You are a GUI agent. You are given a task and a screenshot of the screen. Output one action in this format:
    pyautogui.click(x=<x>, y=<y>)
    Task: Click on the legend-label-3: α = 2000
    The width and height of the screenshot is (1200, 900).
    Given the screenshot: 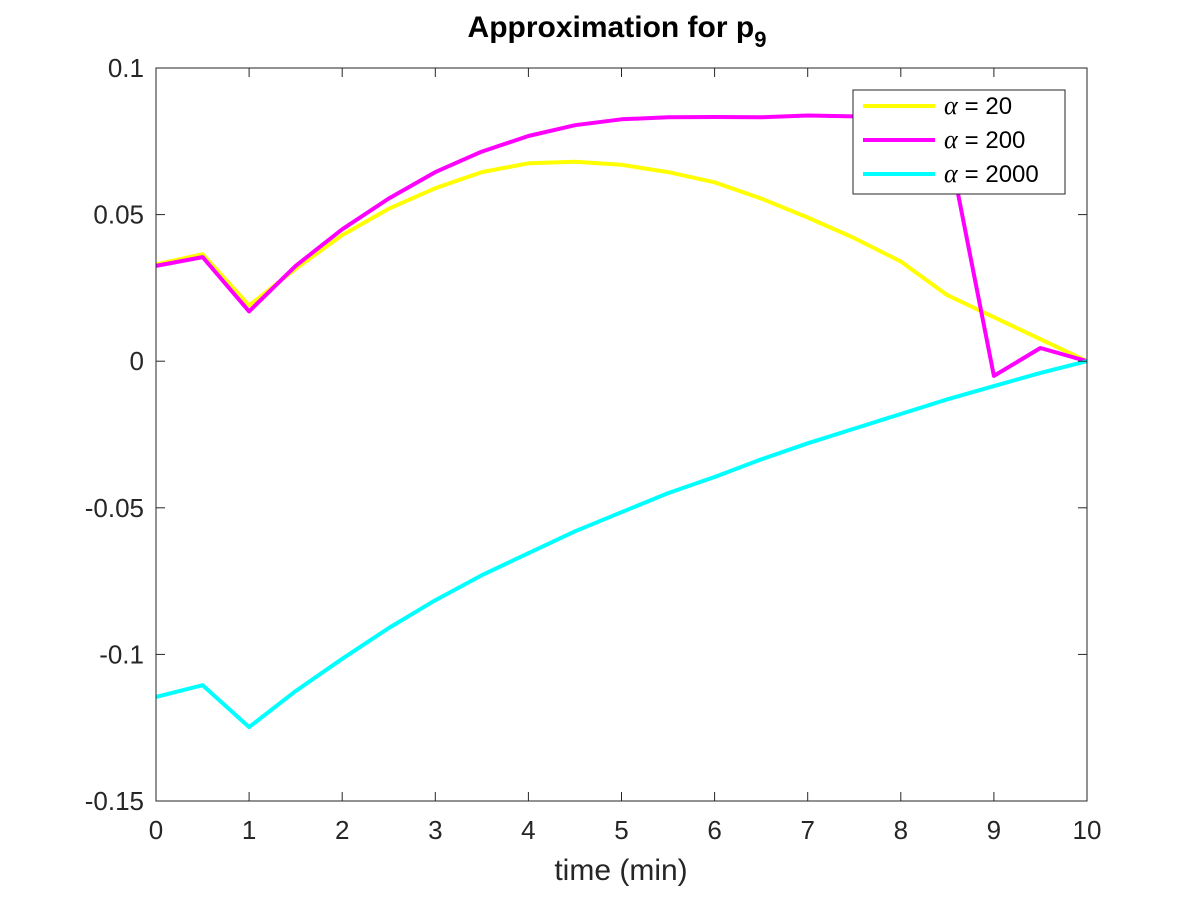 What is the action you would take?
    pyautogui.click(x=991, y=173)
    